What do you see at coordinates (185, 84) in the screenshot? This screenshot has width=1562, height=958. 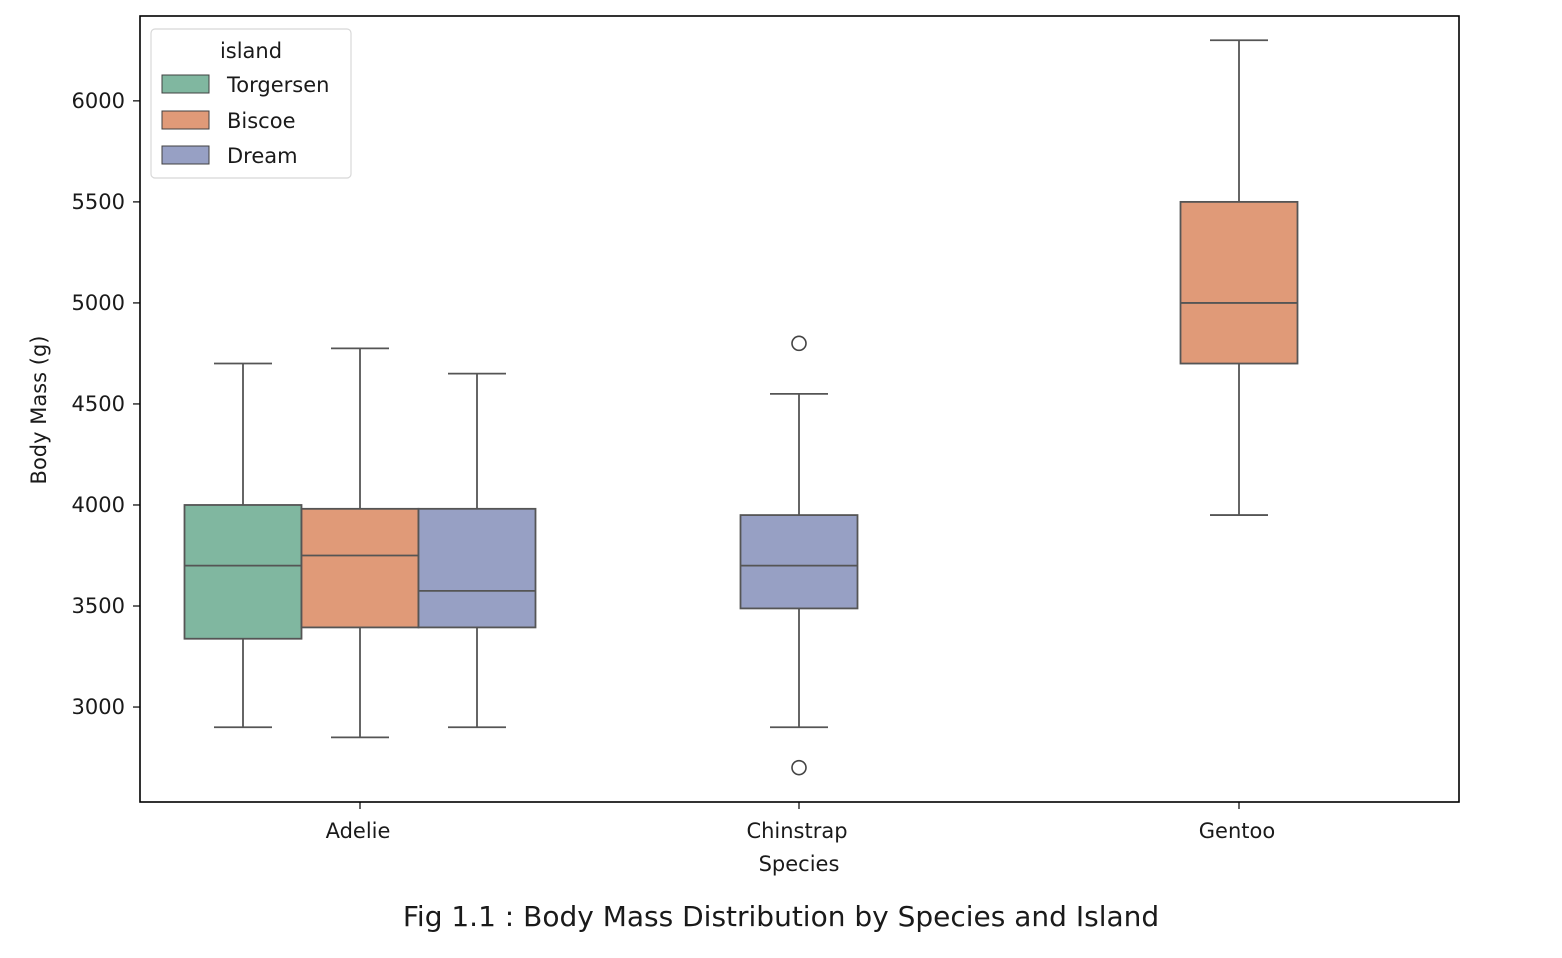 I see `legend-swatch-torgersen` at bounding box center [185, 84].